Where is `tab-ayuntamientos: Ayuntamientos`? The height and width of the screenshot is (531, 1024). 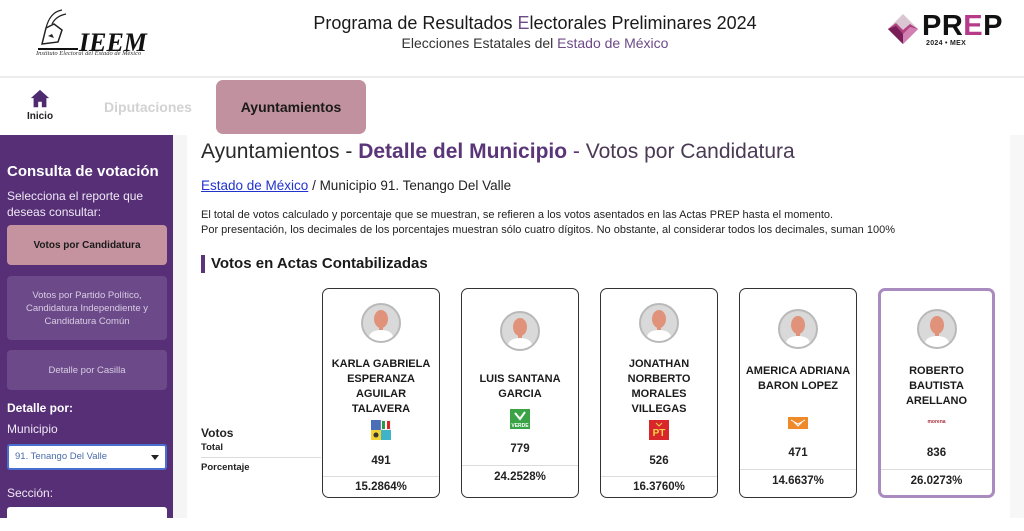 tab-ayuntamientos: Ayuntamientos is located at coordinates (291, 107).